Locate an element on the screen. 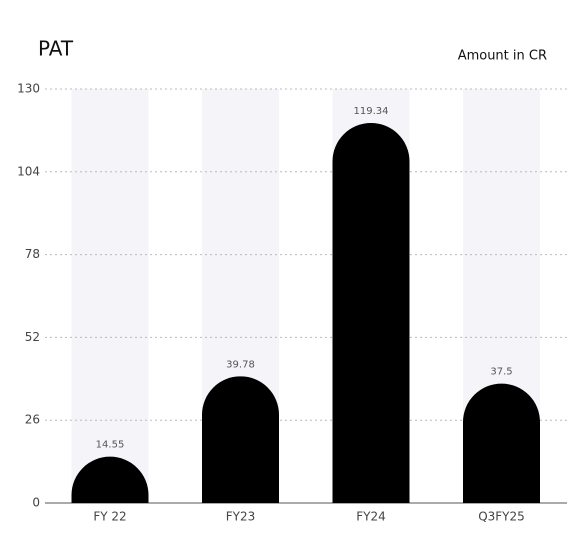  x-tick-label: FY24 is located at coordinates (371, 517).